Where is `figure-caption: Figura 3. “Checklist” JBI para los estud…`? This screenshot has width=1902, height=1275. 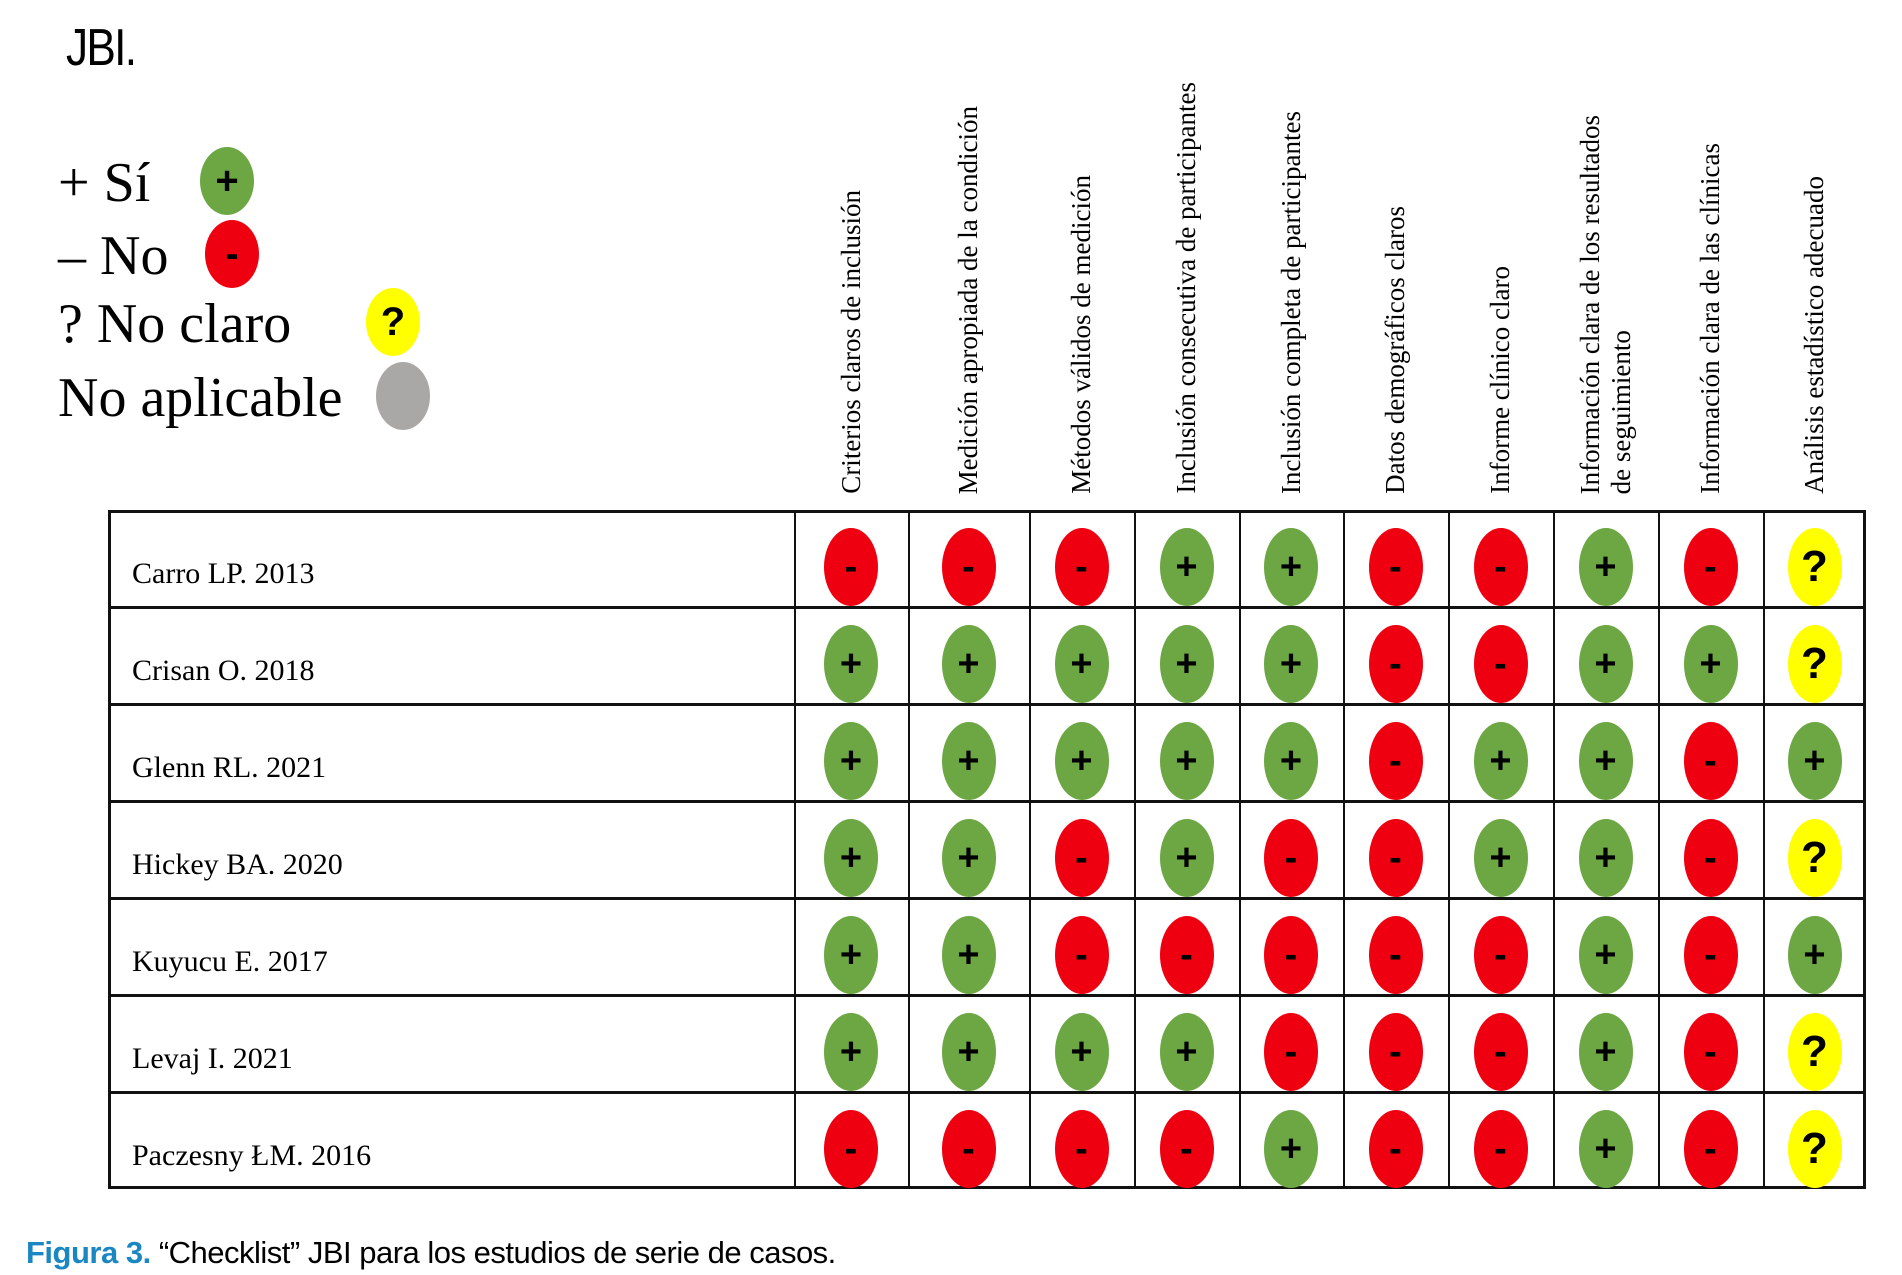 figure-caption: Figura 3. “Checklist” JBI para los estud… is located at coordinates (431, 1253).